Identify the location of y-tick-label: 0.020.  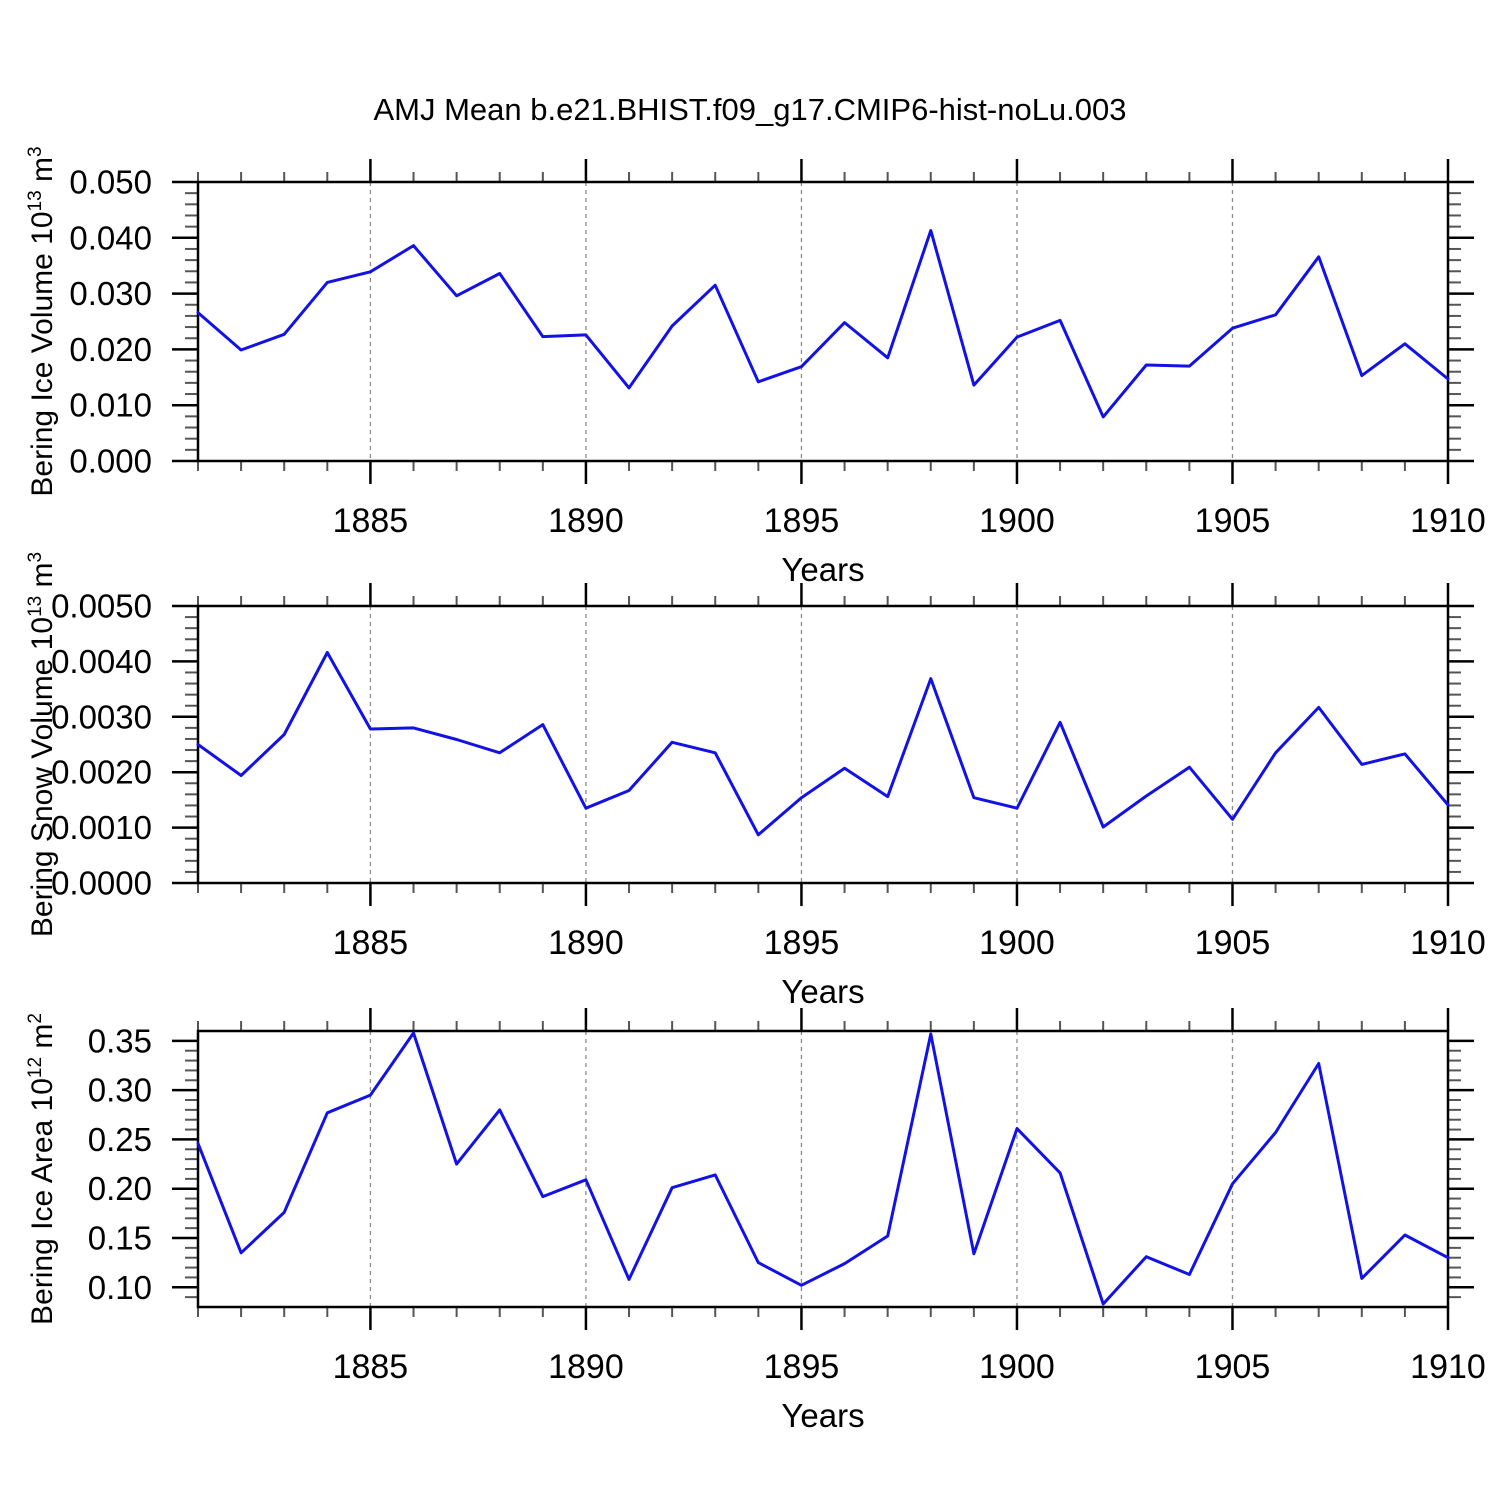
(110, 349).